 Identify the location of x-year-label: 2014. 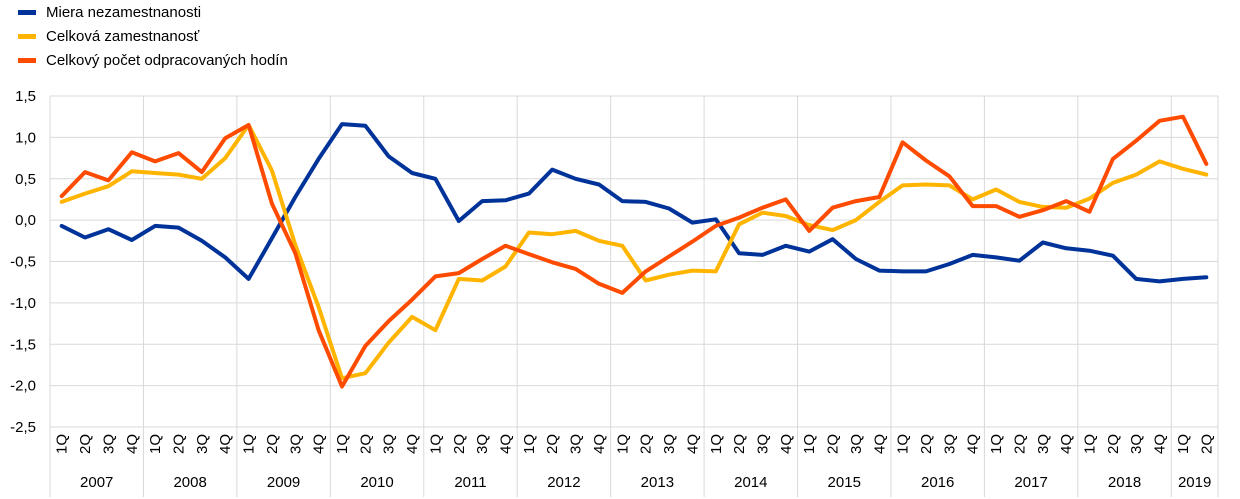
(750, 482).